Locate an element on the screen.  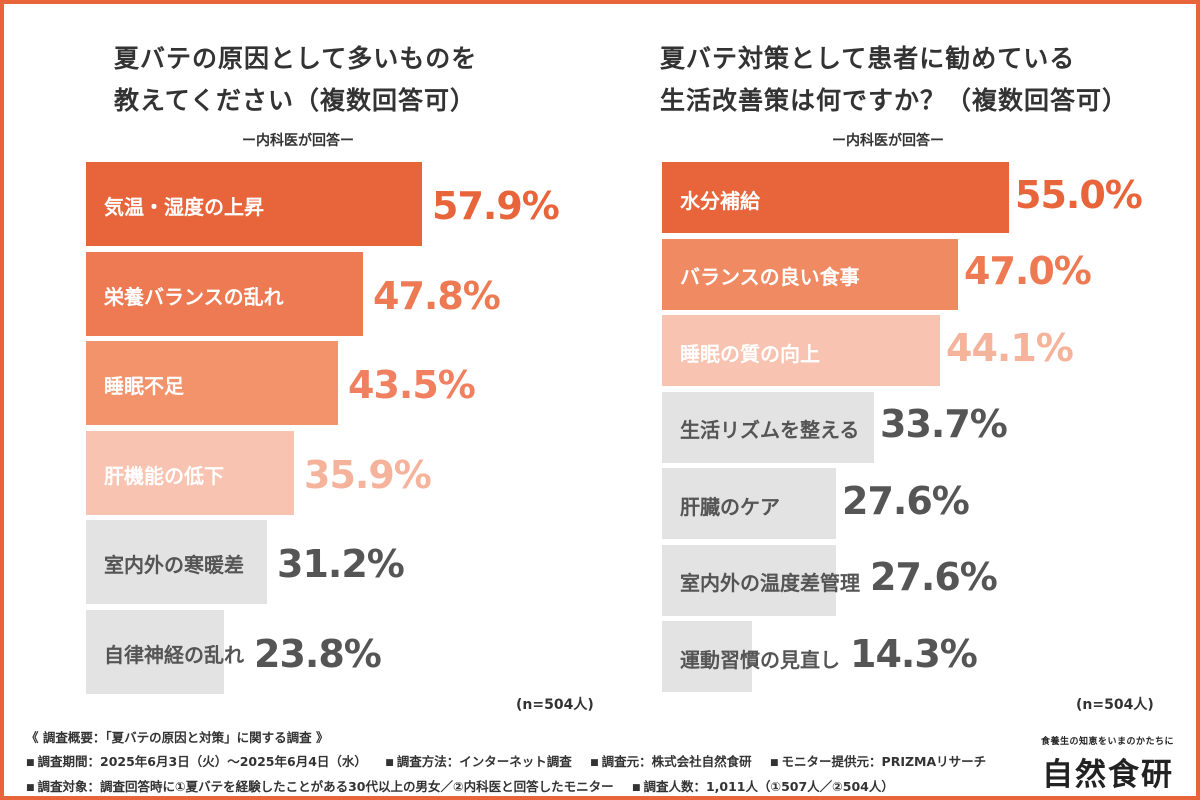
chart-title-line-1: 夏バテの原因として多いものを is located at coordinates (296, 58).